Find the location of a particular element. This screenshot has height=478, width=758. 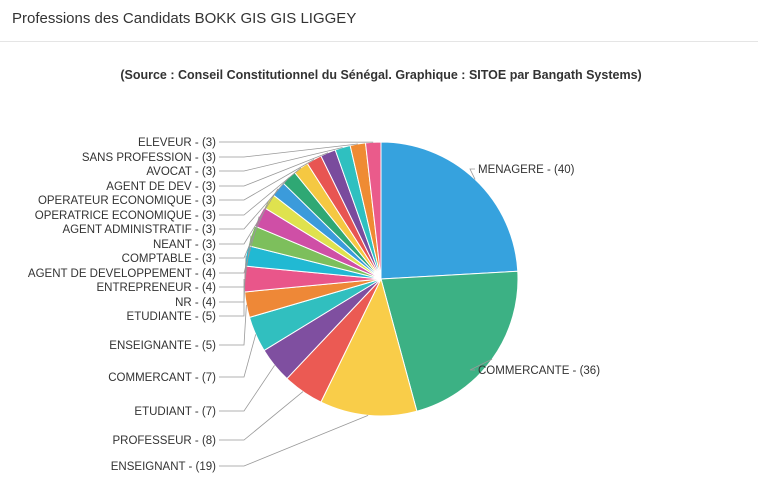

slice-label-3: PROFESSEUR - (8) is located at coordinates (164, 441).